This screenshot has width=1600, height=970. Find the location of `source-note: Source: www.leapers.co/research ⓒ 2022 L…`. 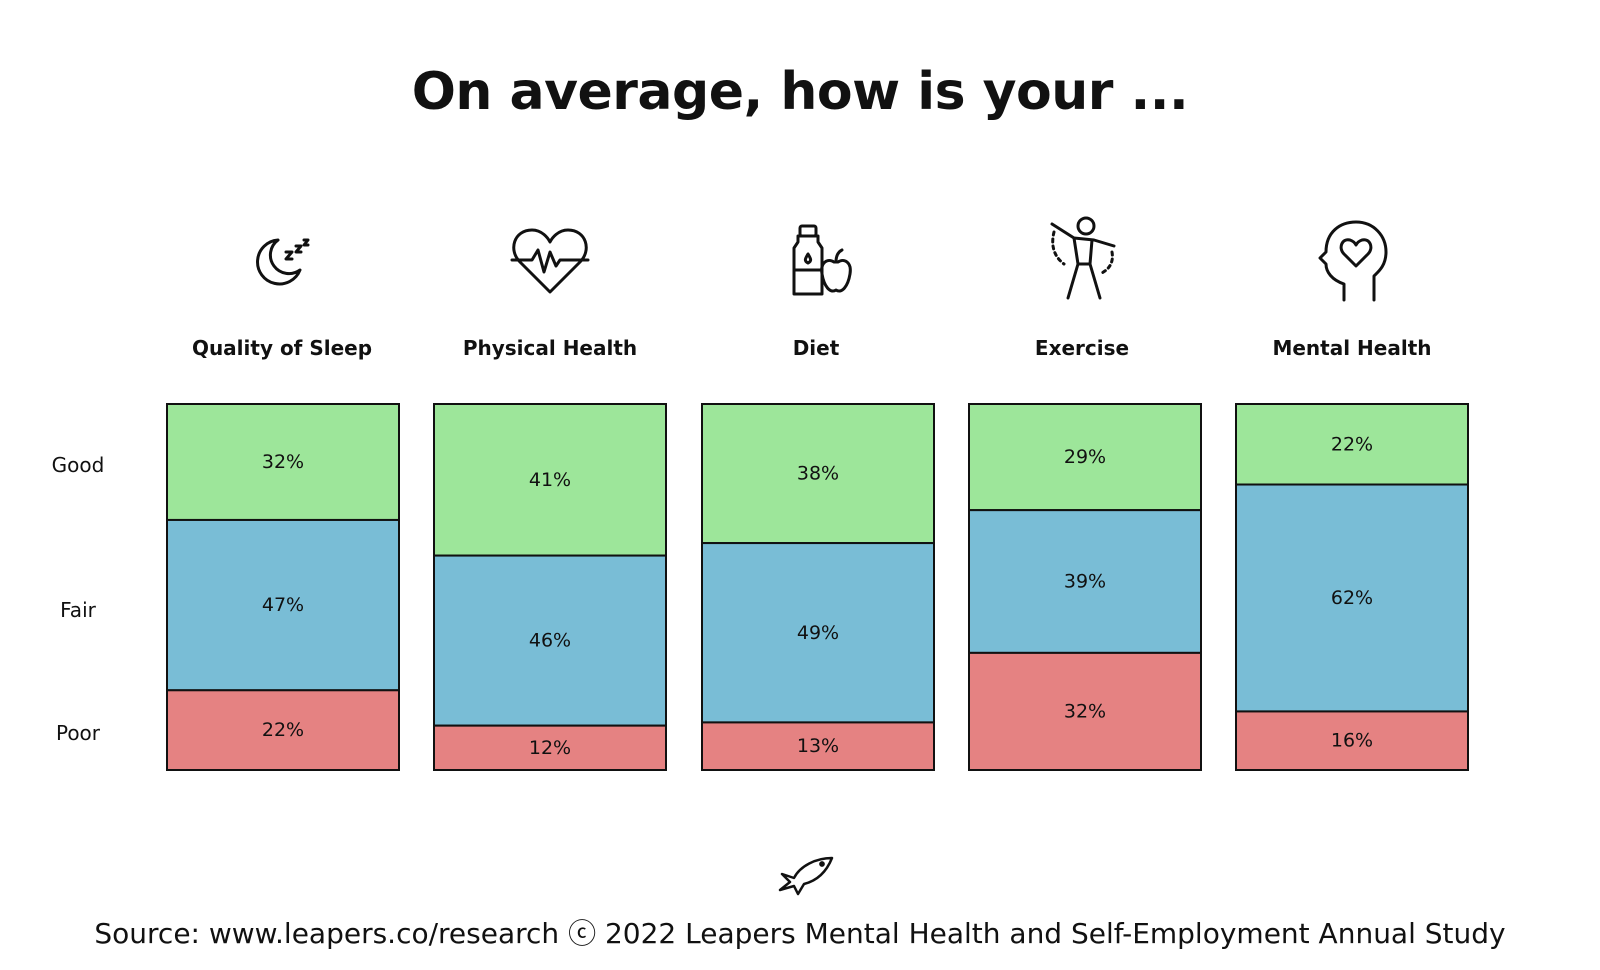

source-note: Source: www.leapers.co/research ⓒ 2022 L… is located at coordinates (800, 933).